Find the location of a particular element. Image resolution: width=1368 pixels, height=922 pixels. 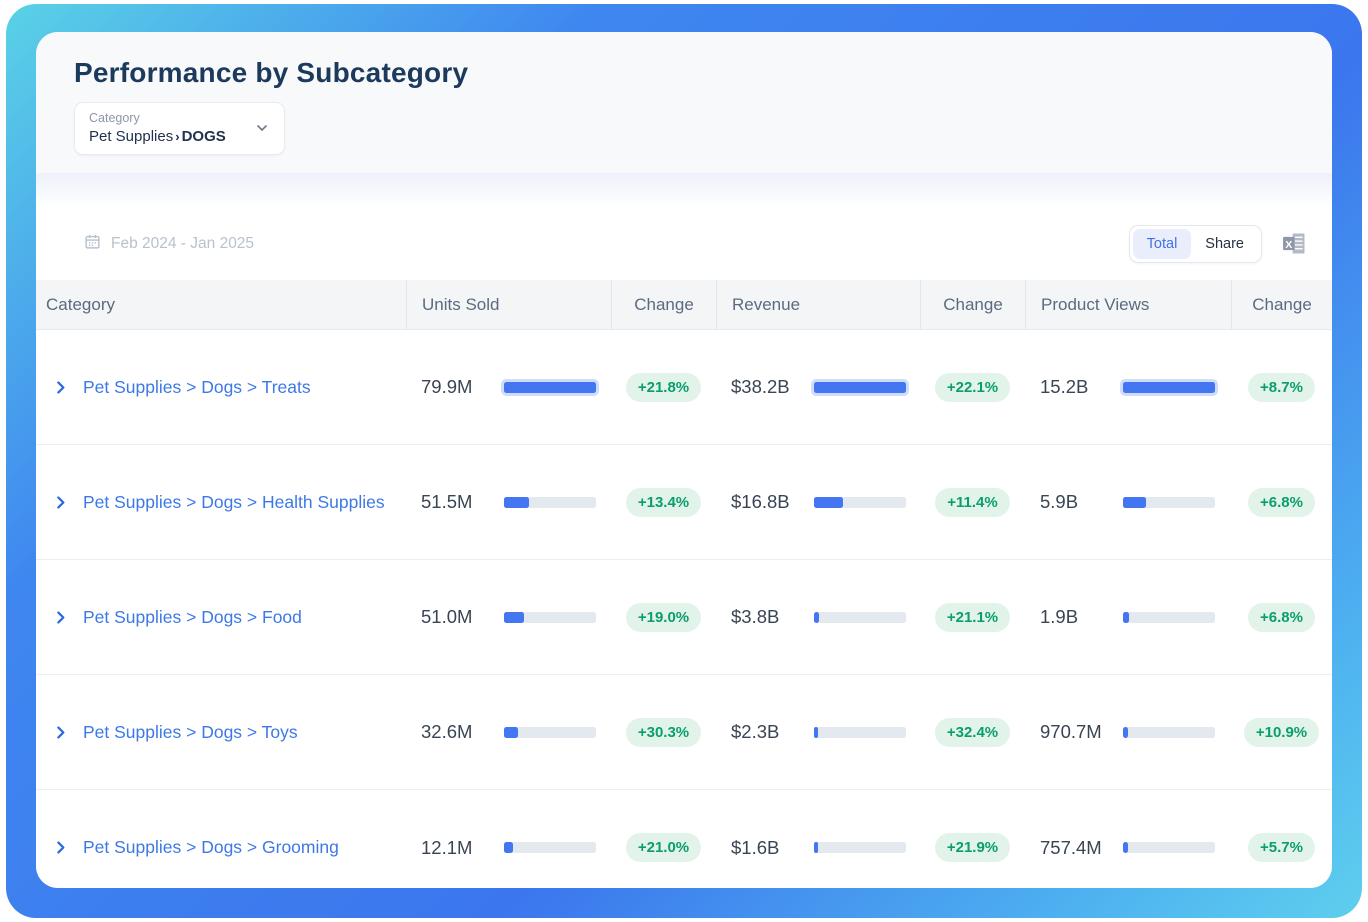

revenue-cell: $38.2B is located at coordinates (818, 387).